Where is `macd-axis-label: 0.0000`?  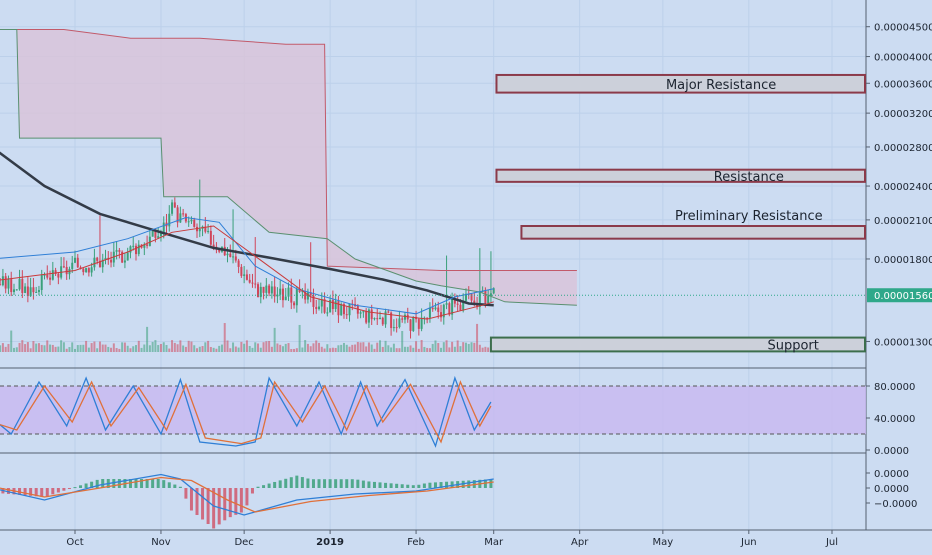
macd-axis-label: 0.0000 is located at coordinates (891, 474).